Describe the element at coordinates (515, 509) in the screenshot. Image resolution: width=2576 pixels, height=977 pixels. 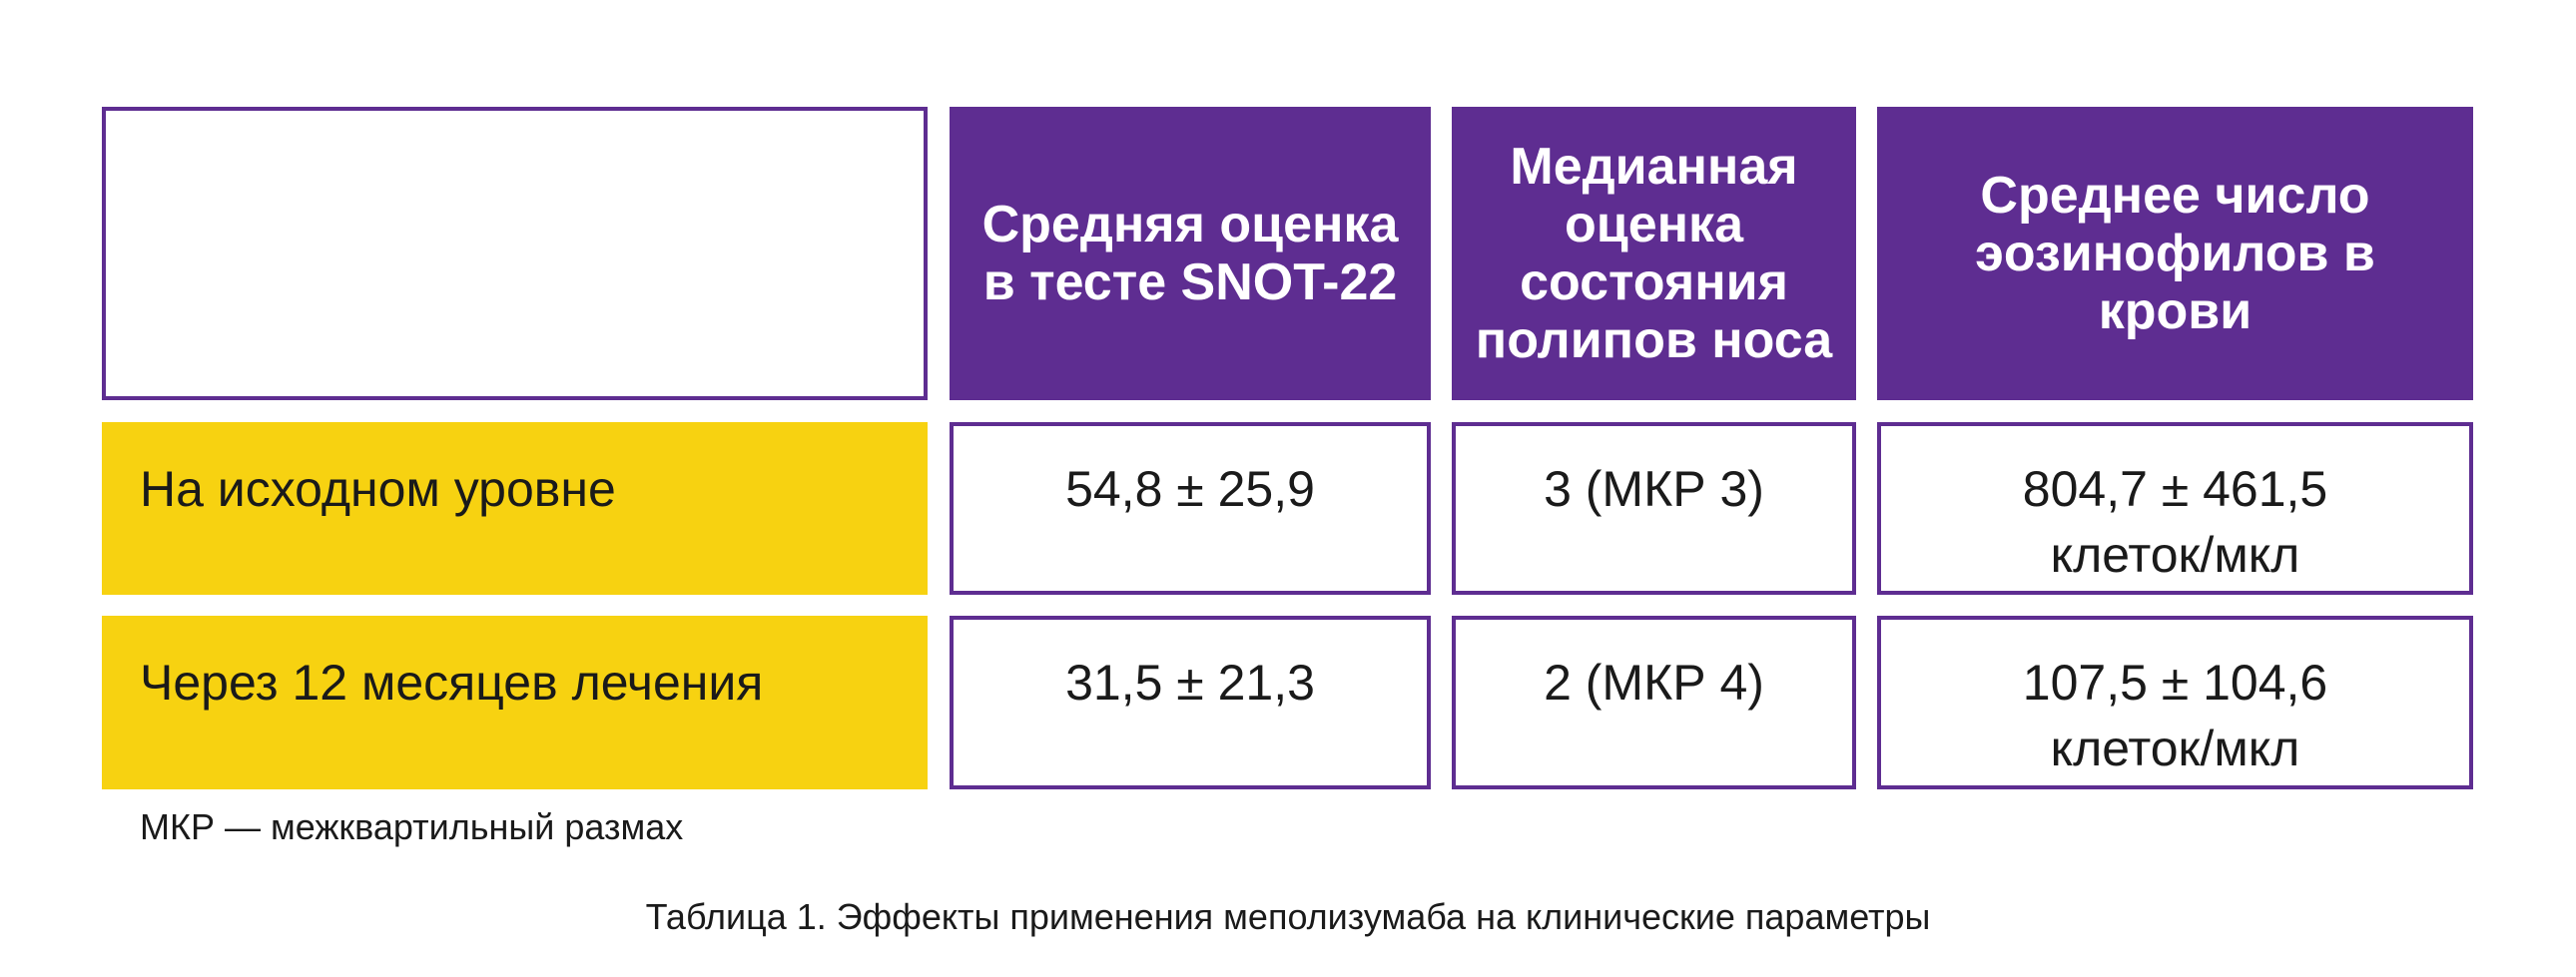
I see `row-label-baseline: На исходном уровне` at that location.